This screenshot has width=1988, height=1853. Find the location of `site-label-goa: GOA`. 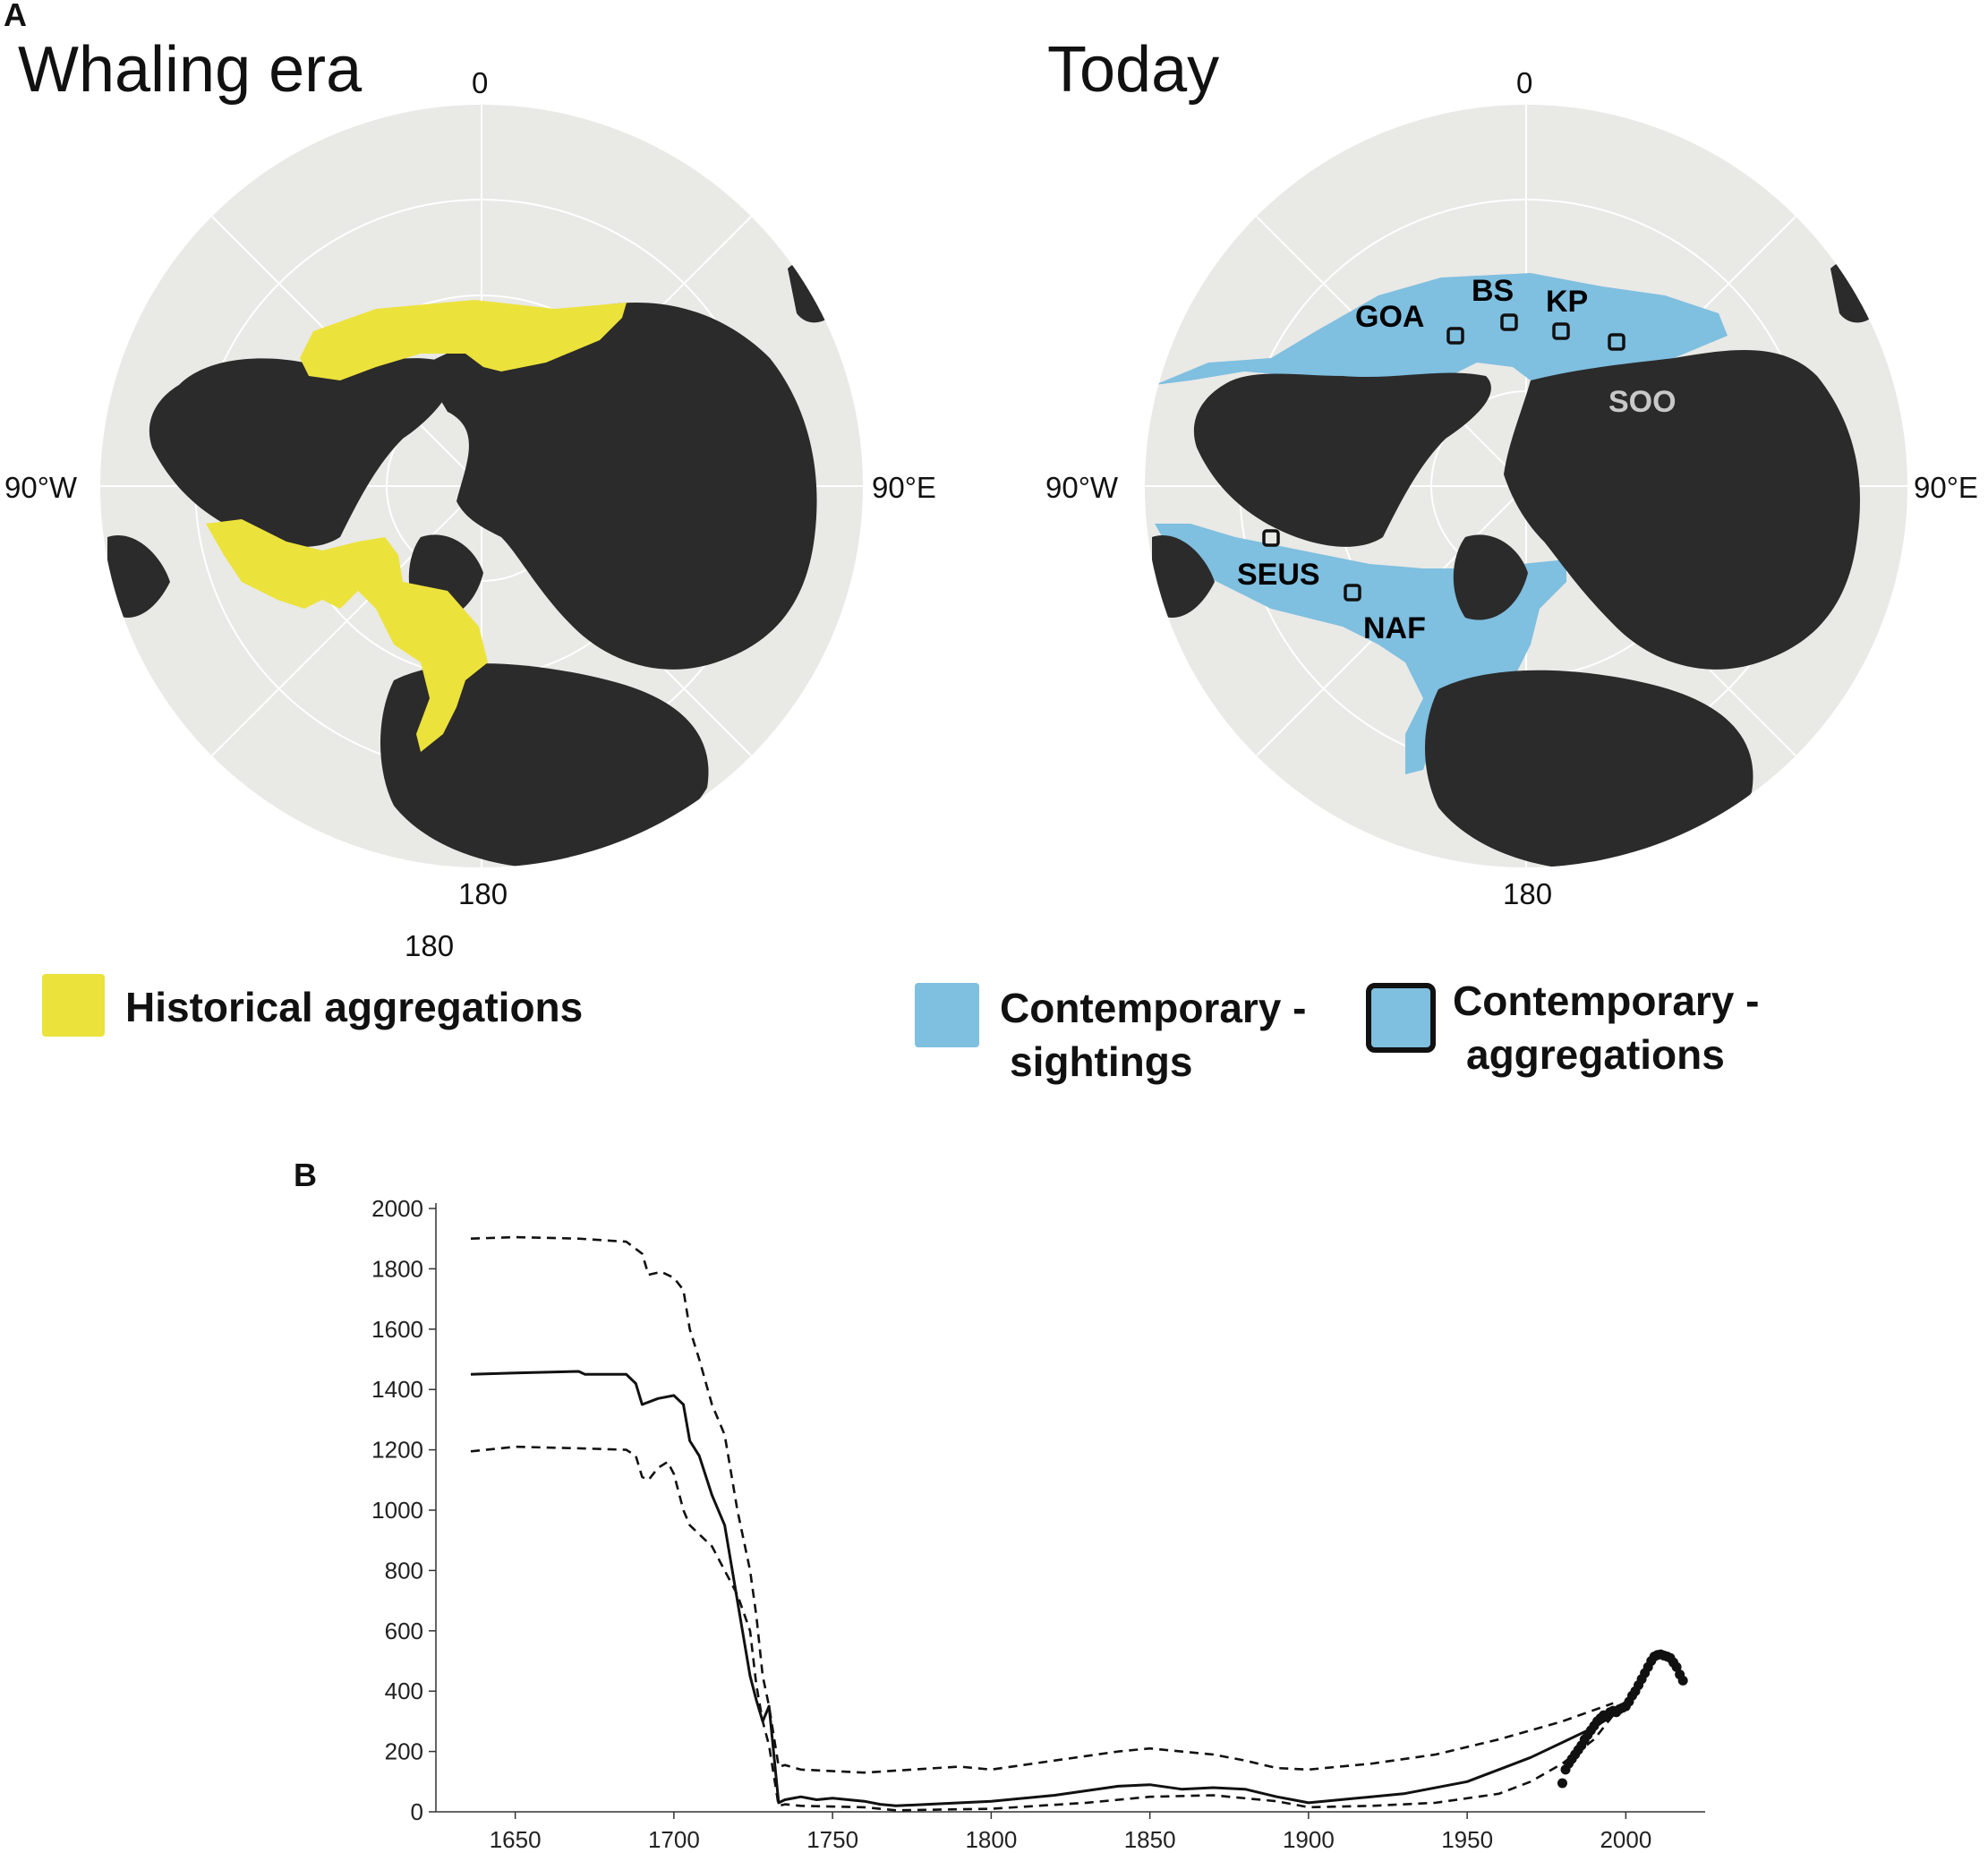

site-label-goa: GOA is located at coordinates (1389, 317).